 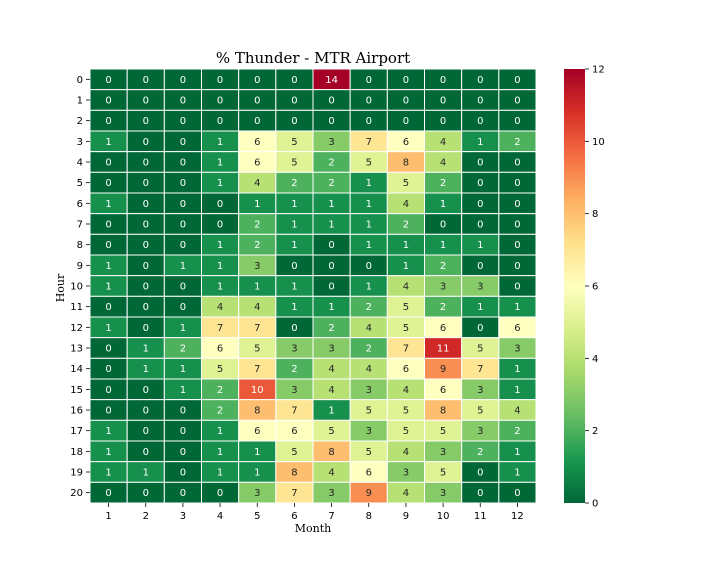 What do you see at coordinates (517, 516) in the screenshot?
I see `x-tick-label: 12` at bounding box center [517, 516].